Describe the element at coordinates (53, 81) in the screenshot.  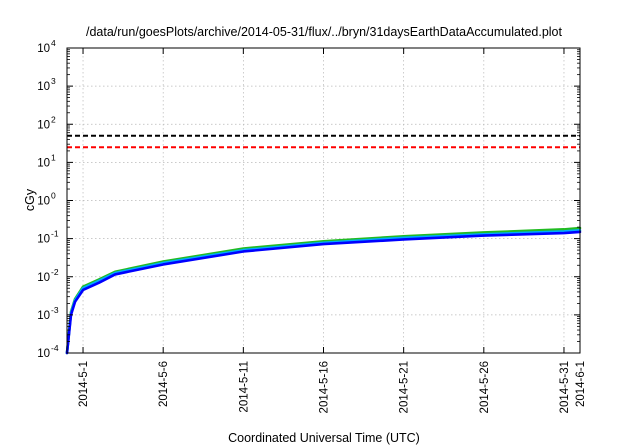
I see `y-tick-exponent: 3` at that location.